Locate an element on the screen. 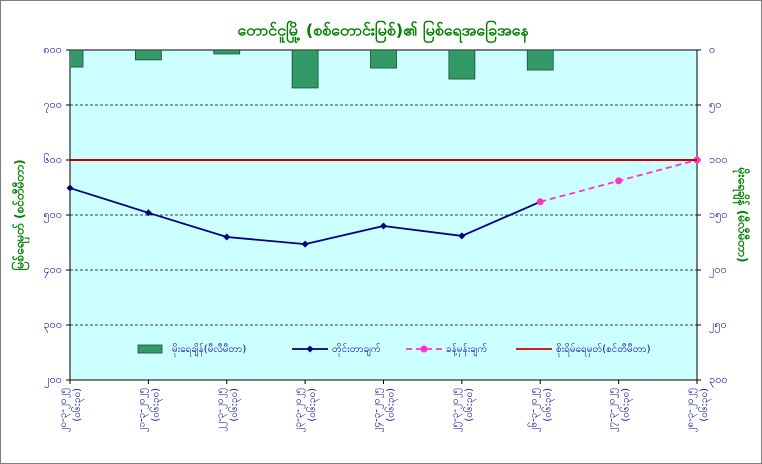 The height and width of the screenshot is (464, 762). x-tick-label: ၂၄-၃-၂၀၂၅ is located at coordinates (378, 410).